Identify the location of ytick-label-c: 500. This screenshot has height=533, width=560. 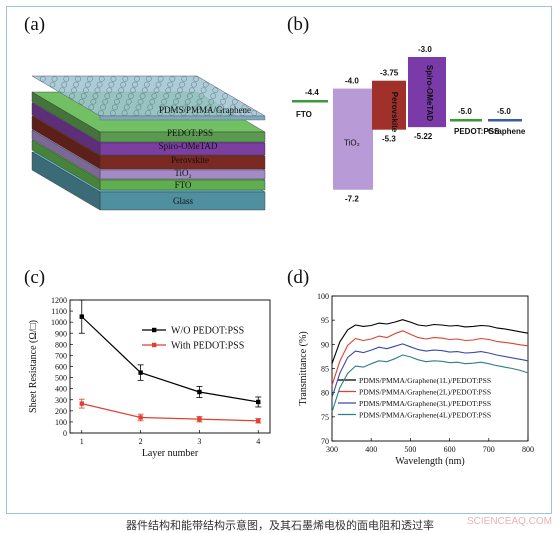
(61, 378).